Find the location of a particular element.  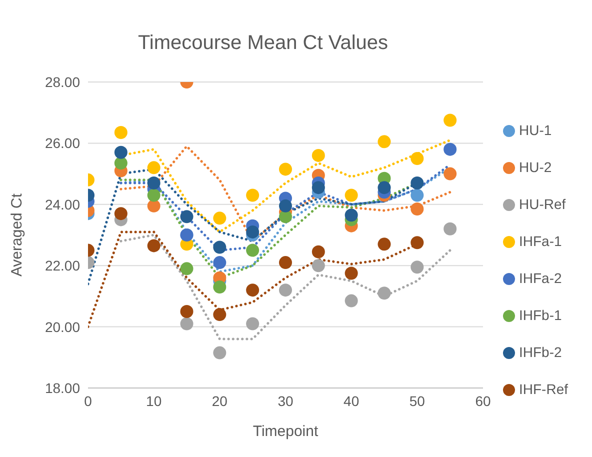

legend-label: HU-1 is located at coordinates (535, 130).